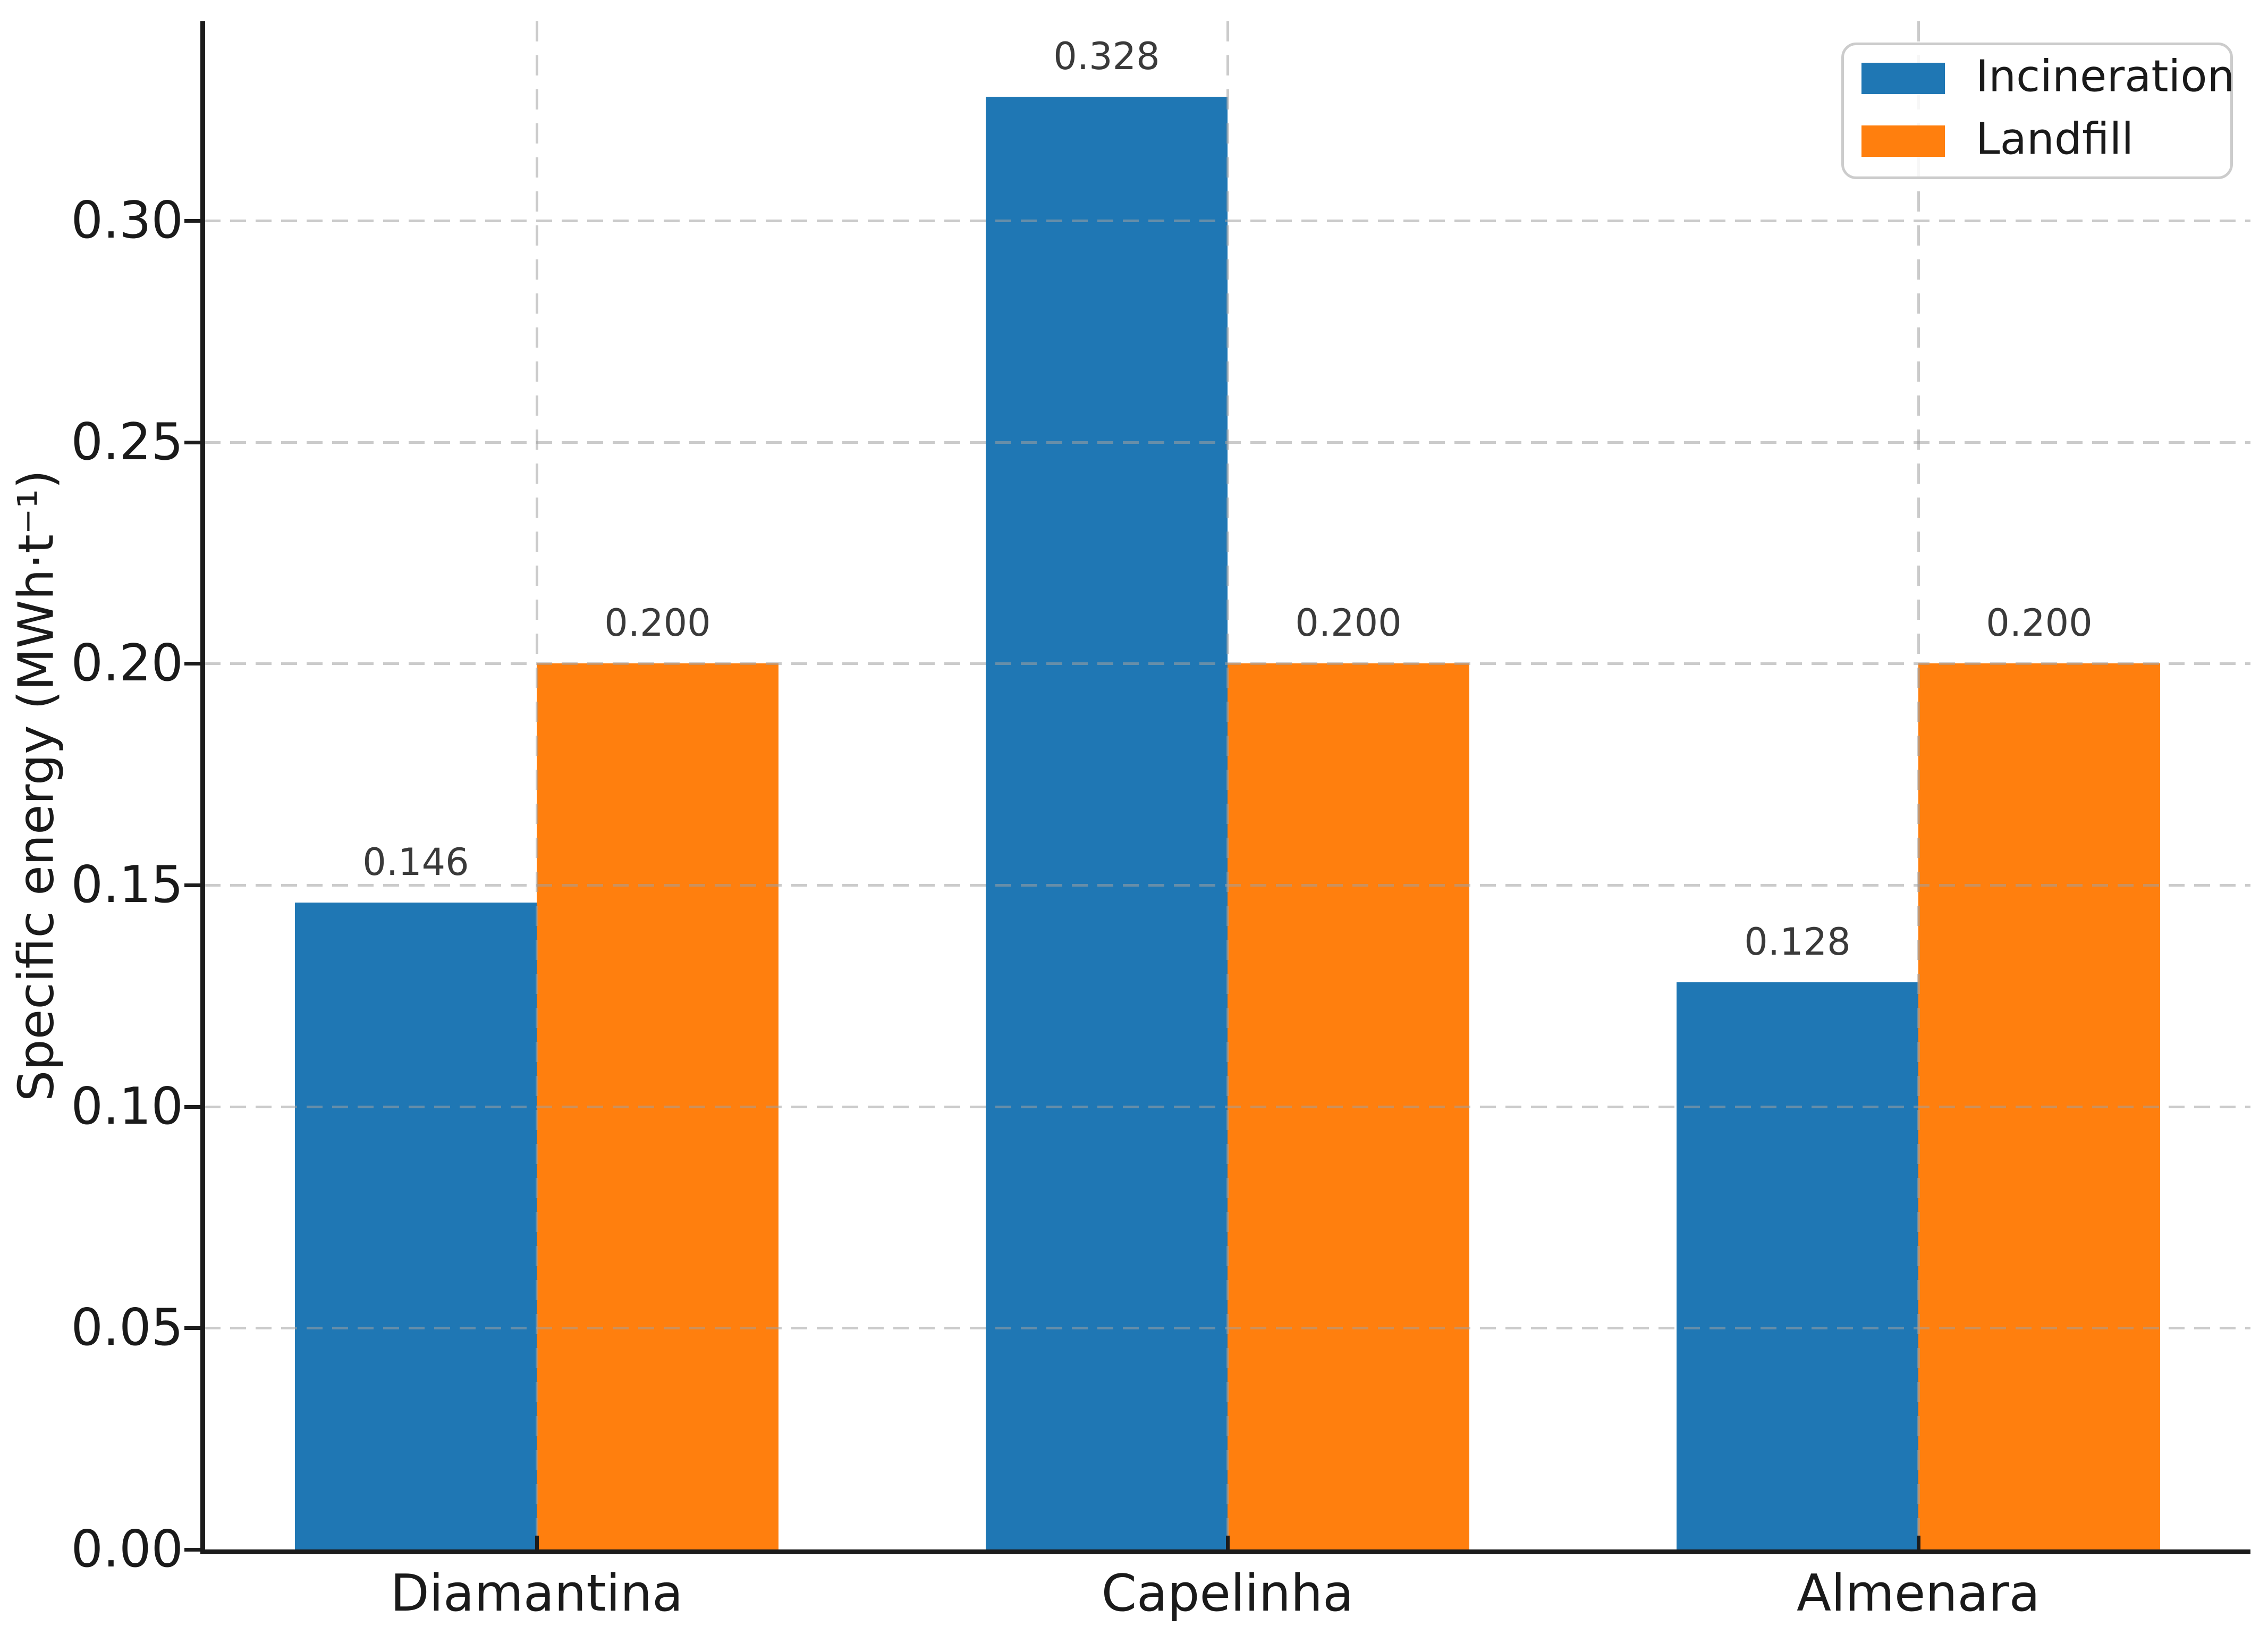 This screenshot has height=1626, width=2268. What do you see at coordinates (2038, 111) in the screenshot?
I see `legend: Incineration Landfill` at bounding box center [2038, 111].